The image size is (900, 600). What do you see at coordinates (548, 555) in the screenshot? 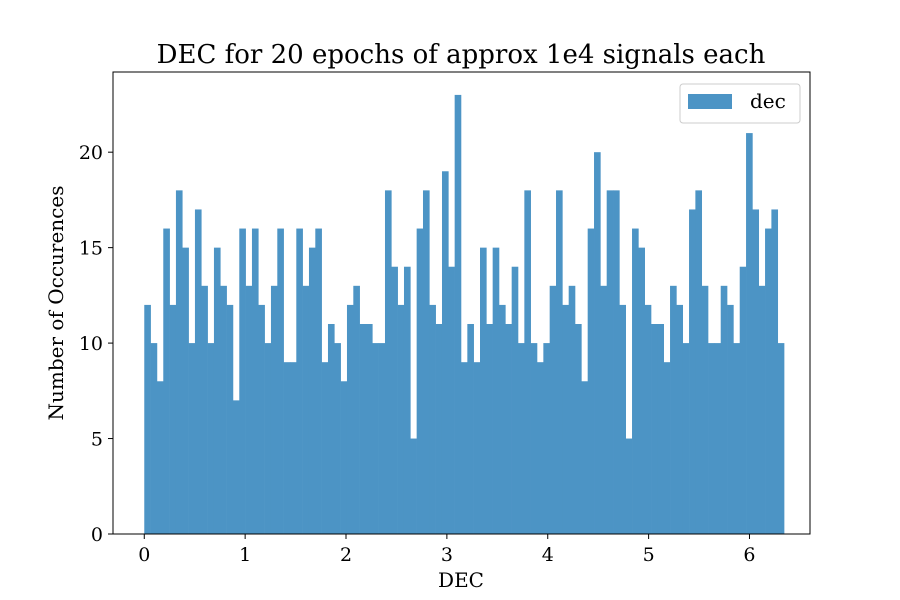
I see `x-tick-label: 4` at bounding box center [548, 555].